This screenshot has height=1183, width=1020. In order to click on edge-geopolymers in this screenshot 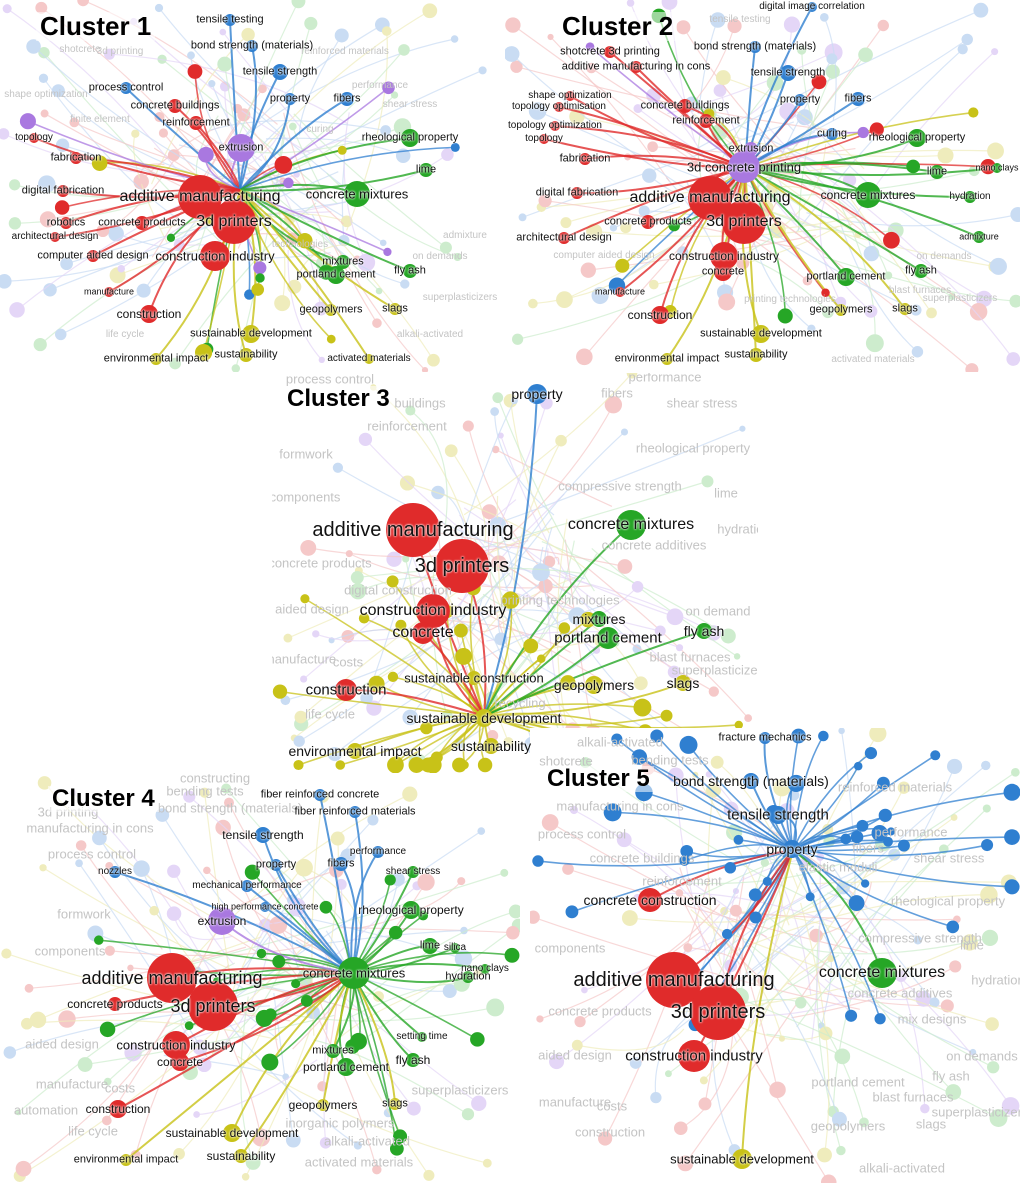, I will do `click(793, 239)`.